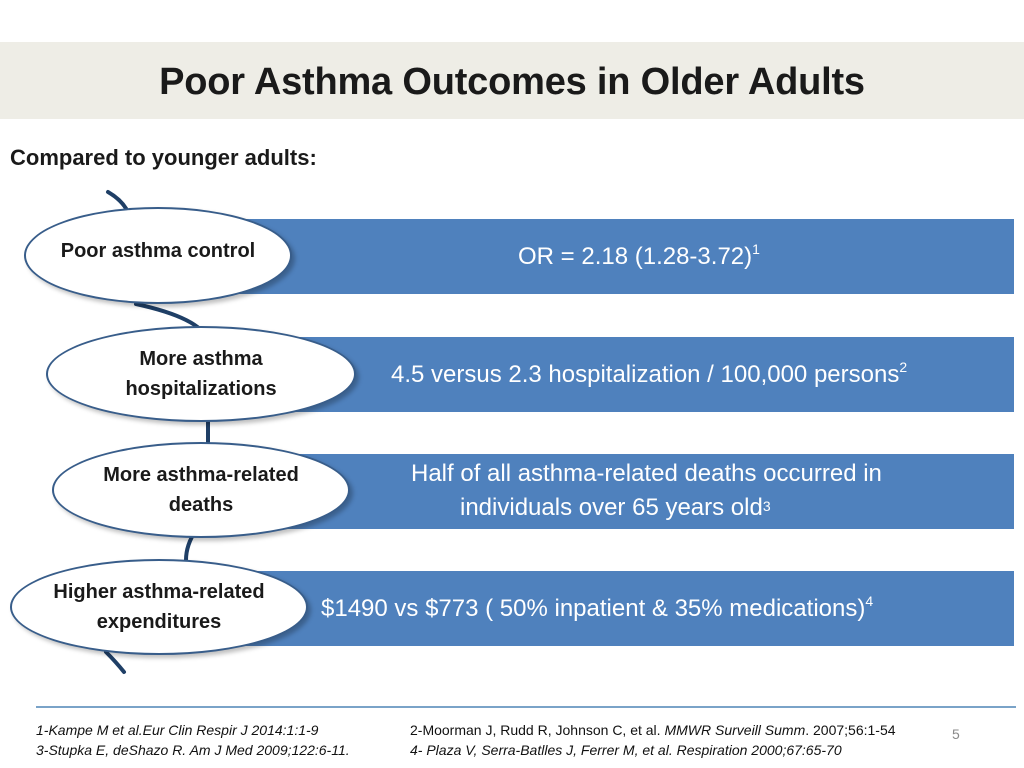 This screenshot has width=1024, height=768. Describe the element at coordinates (956, 734) in the screenshot. I see `page-number: 5` at that location.